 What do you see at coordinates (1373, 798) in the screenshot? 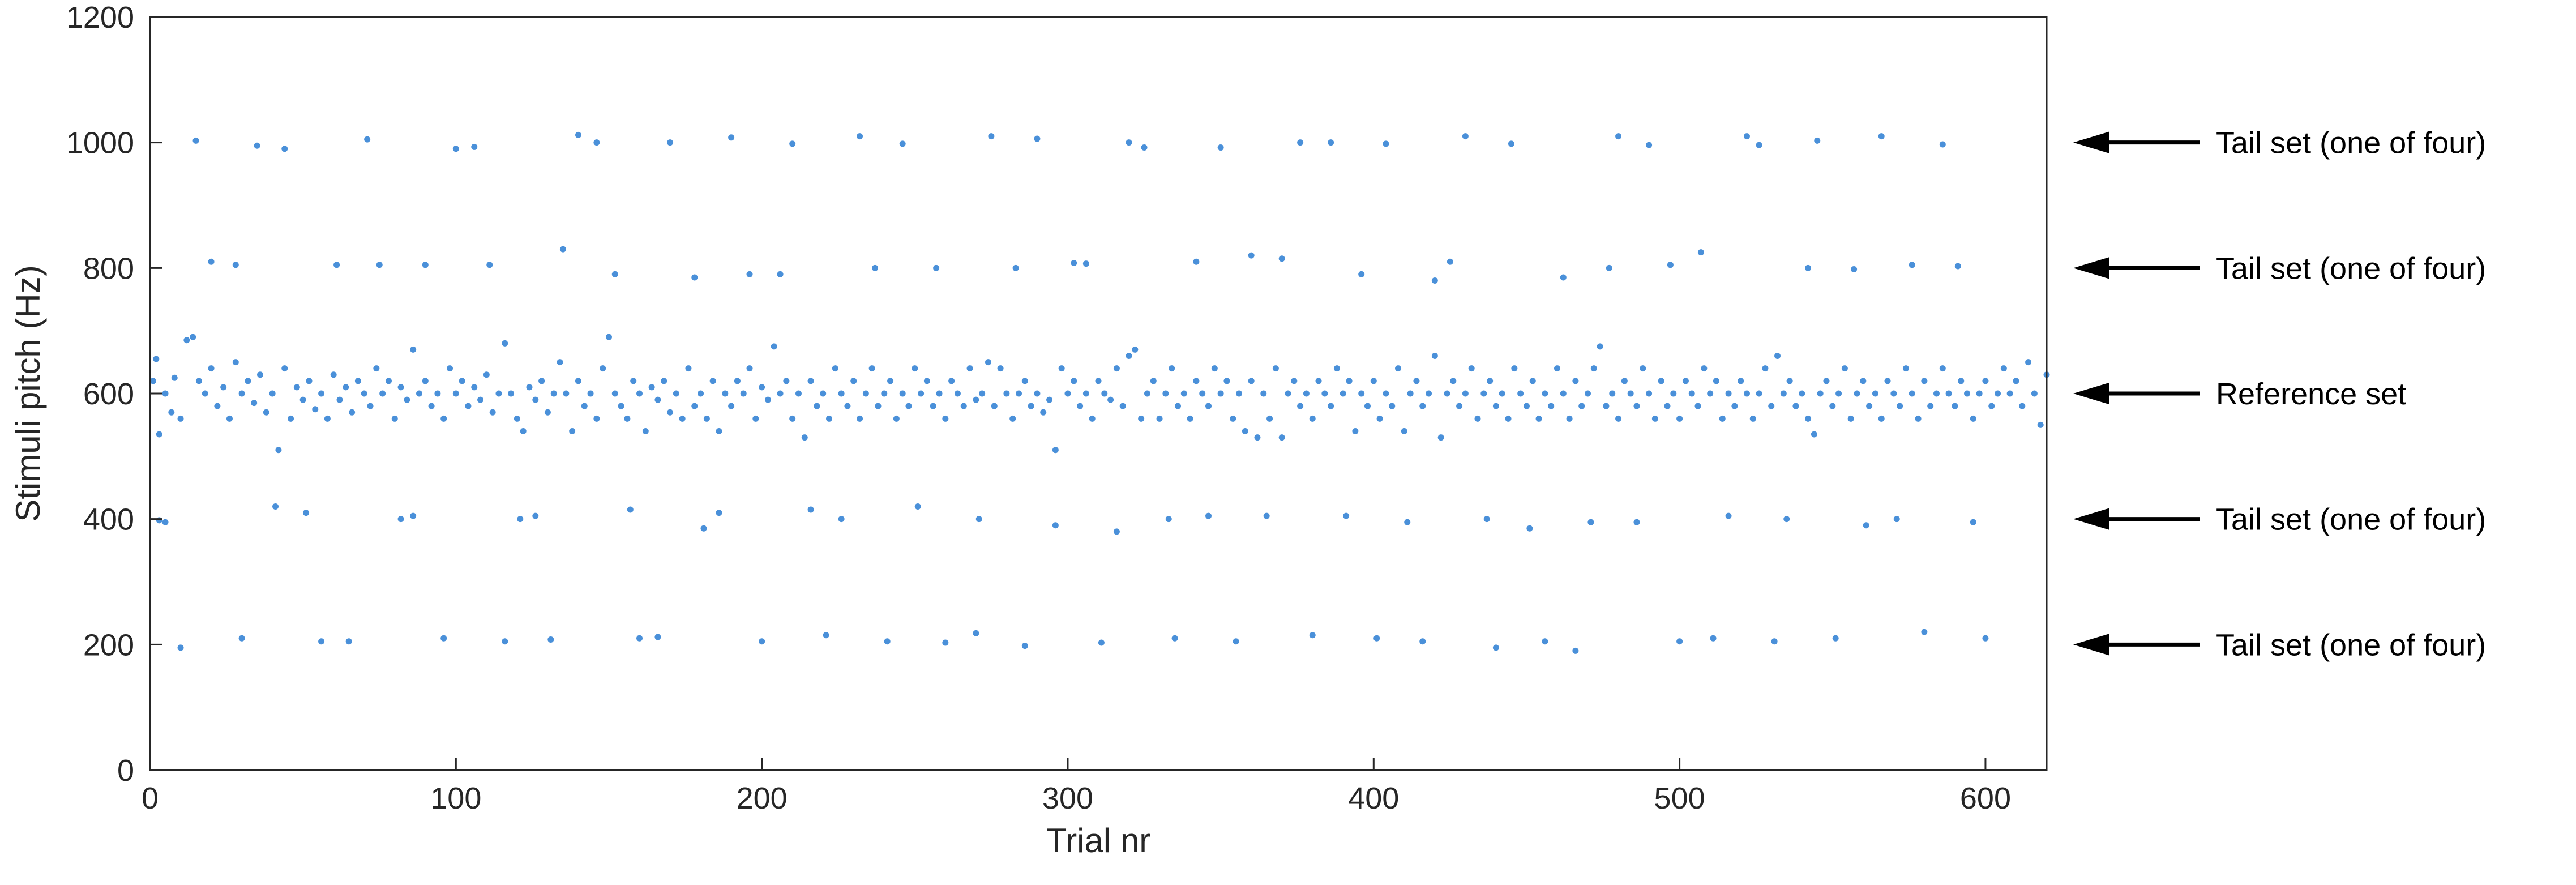
I see `x-tick-label: 400` at bounding box center [1373, 798].